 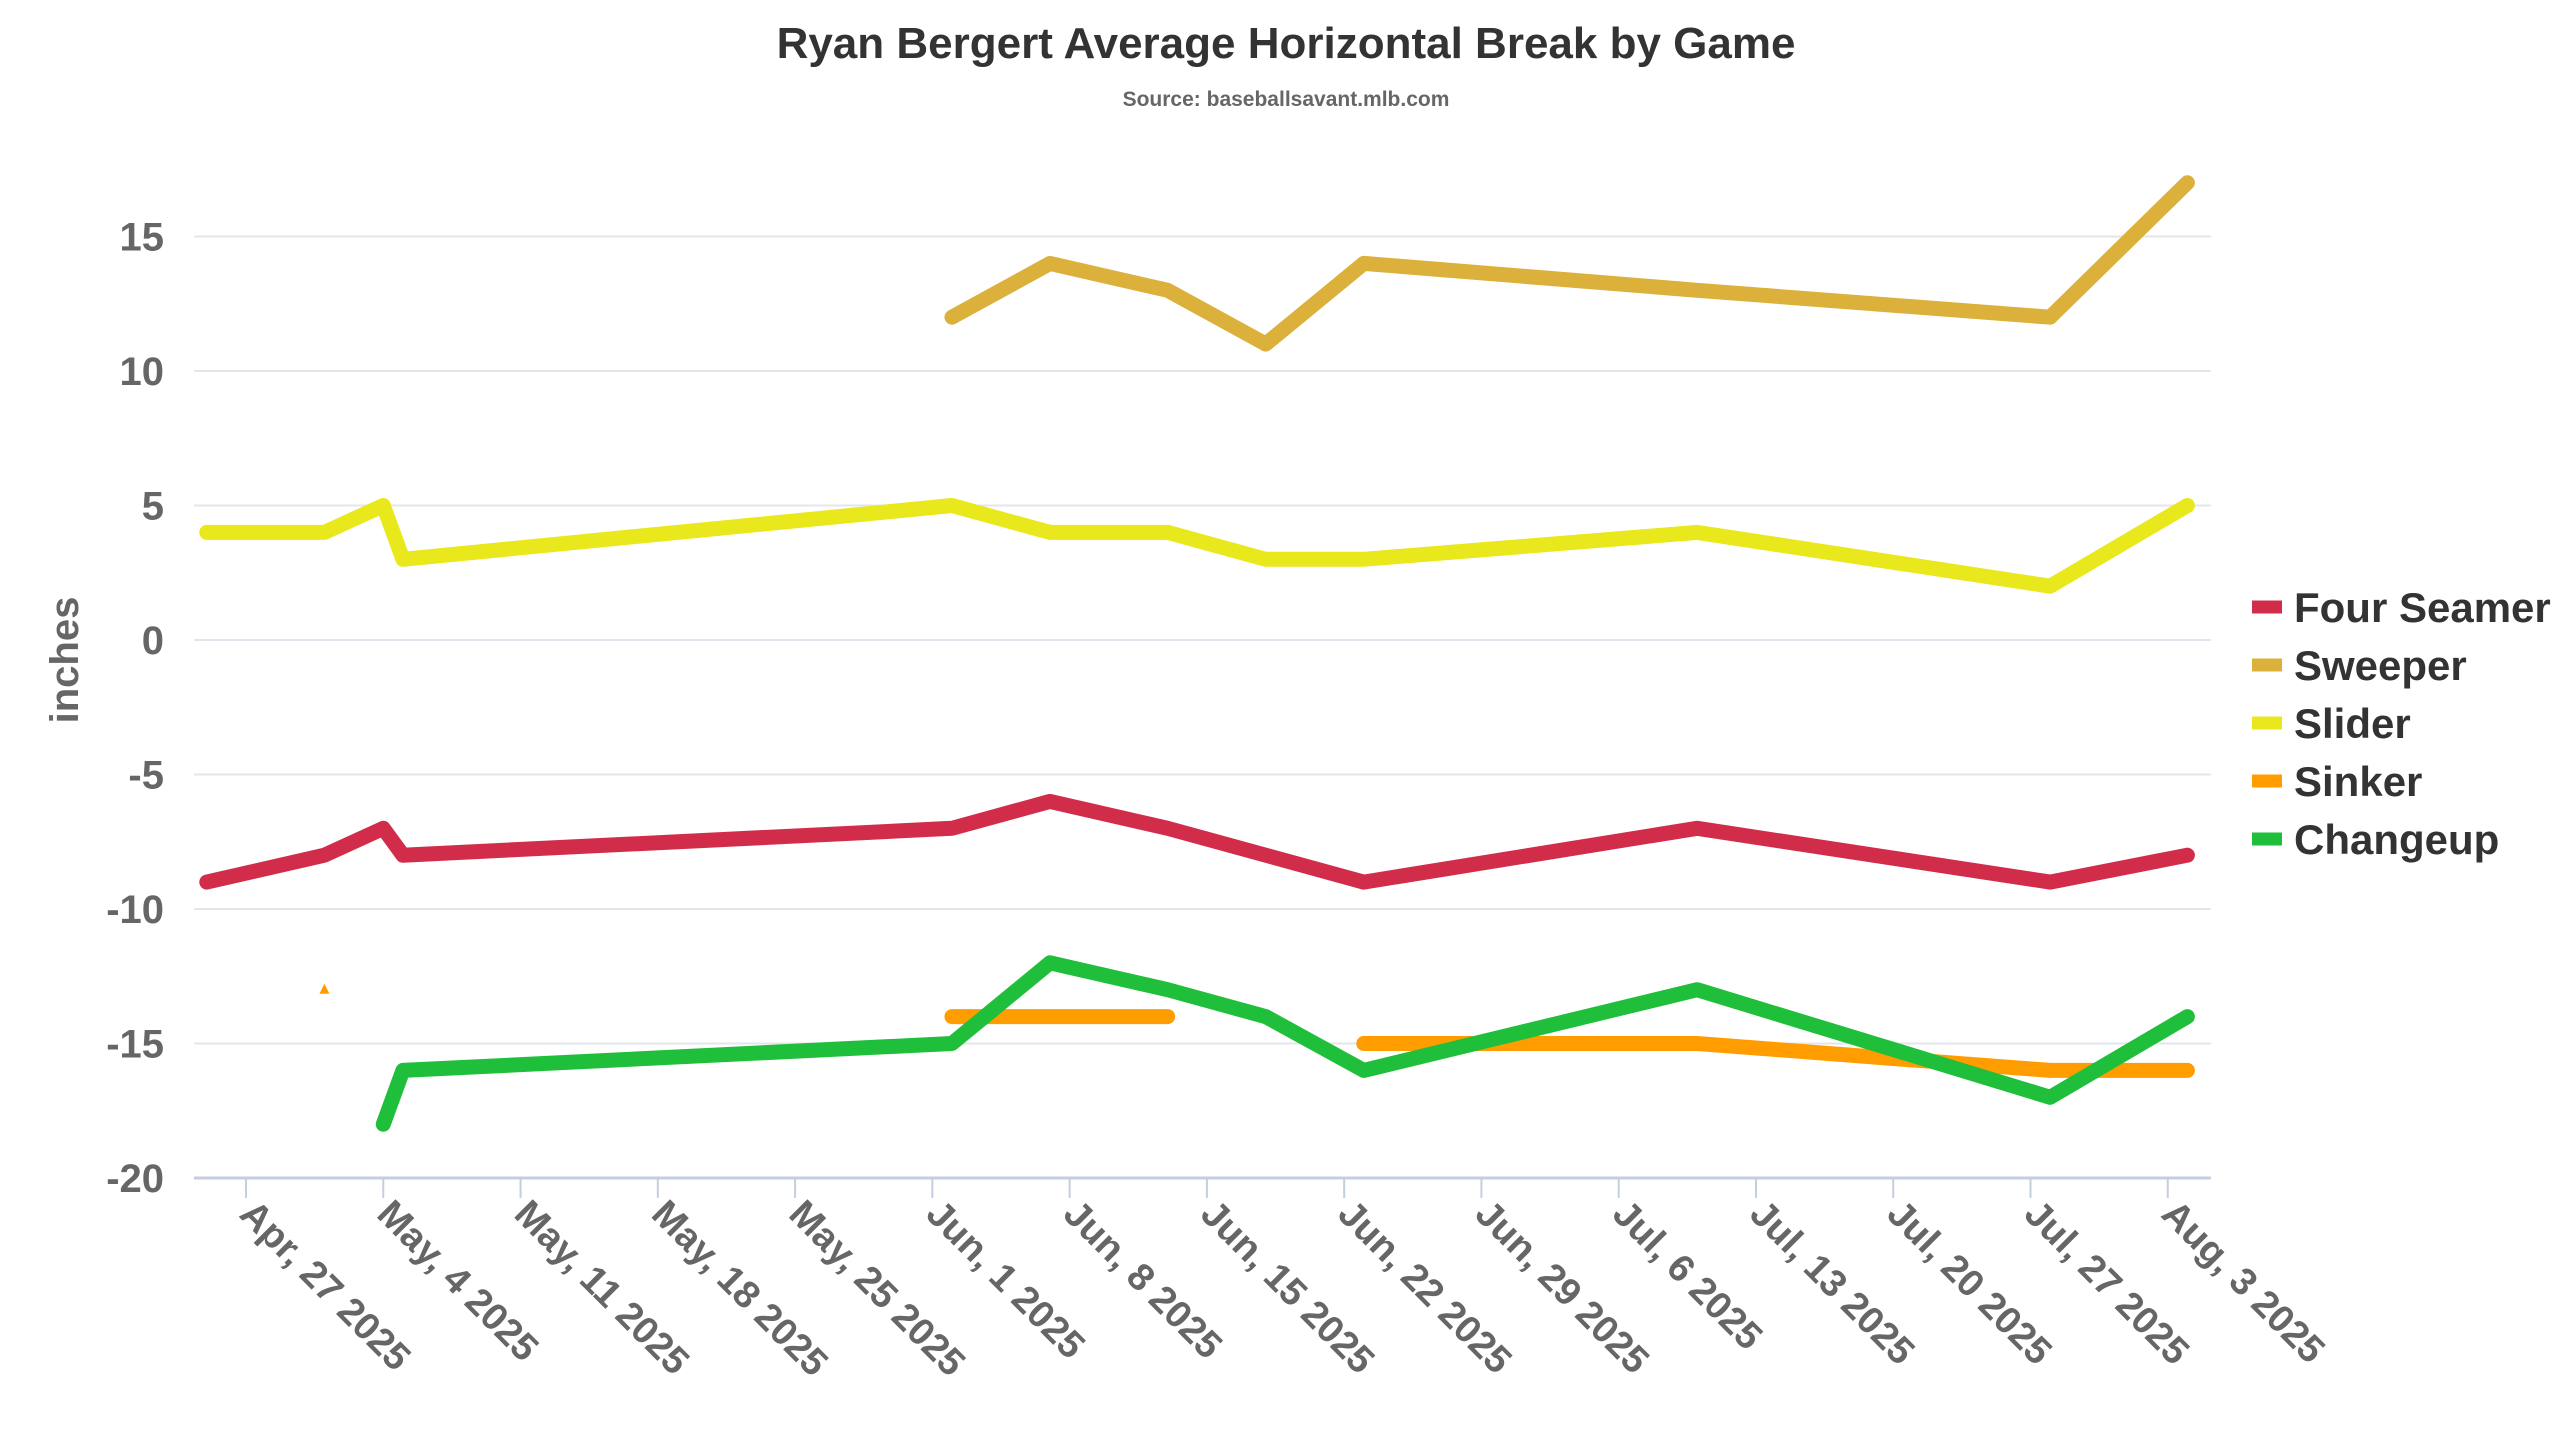 What do you see at coordinates (2422, 607) in the screenshot?
I see `legend-label: Four Seamer` at bounding box center [2422, 607].